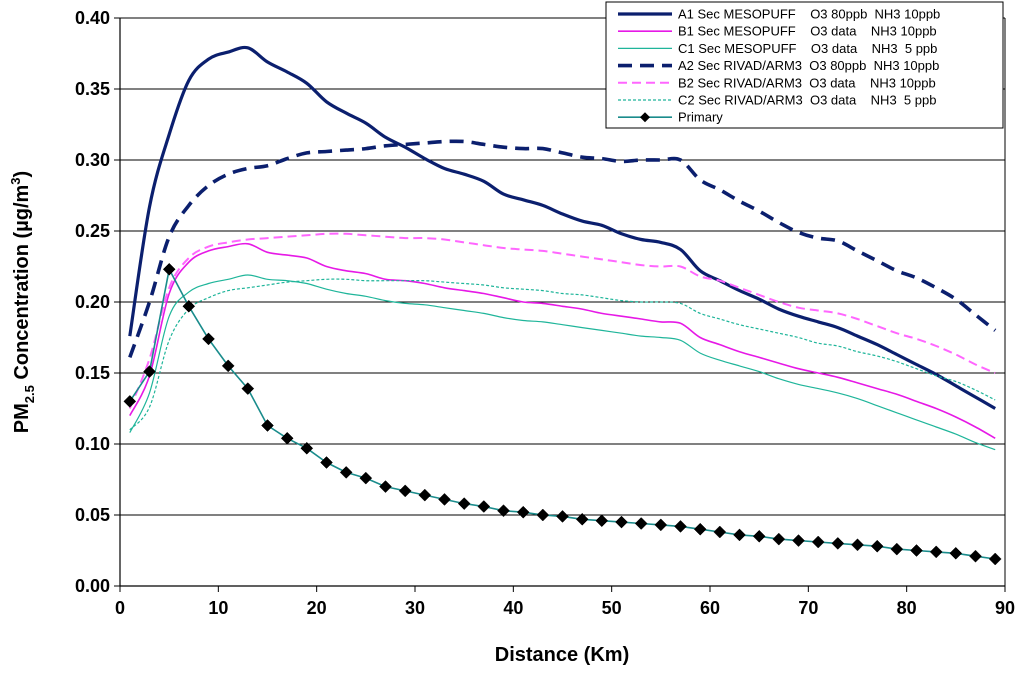  What do you see at coordinates (92, 586) in the screenshot?
I see `y-tick-label: 0.00` at bounding box center [92, 586].